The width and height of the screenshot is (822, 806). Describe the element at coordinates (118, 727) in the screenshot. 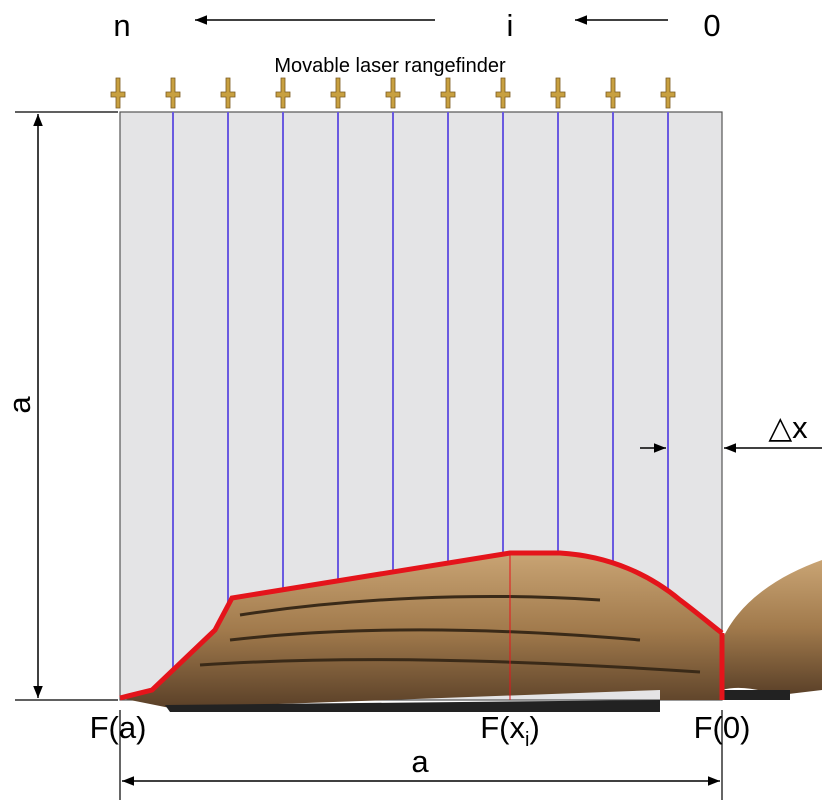

I see `label-fa: F(a)` at that location.